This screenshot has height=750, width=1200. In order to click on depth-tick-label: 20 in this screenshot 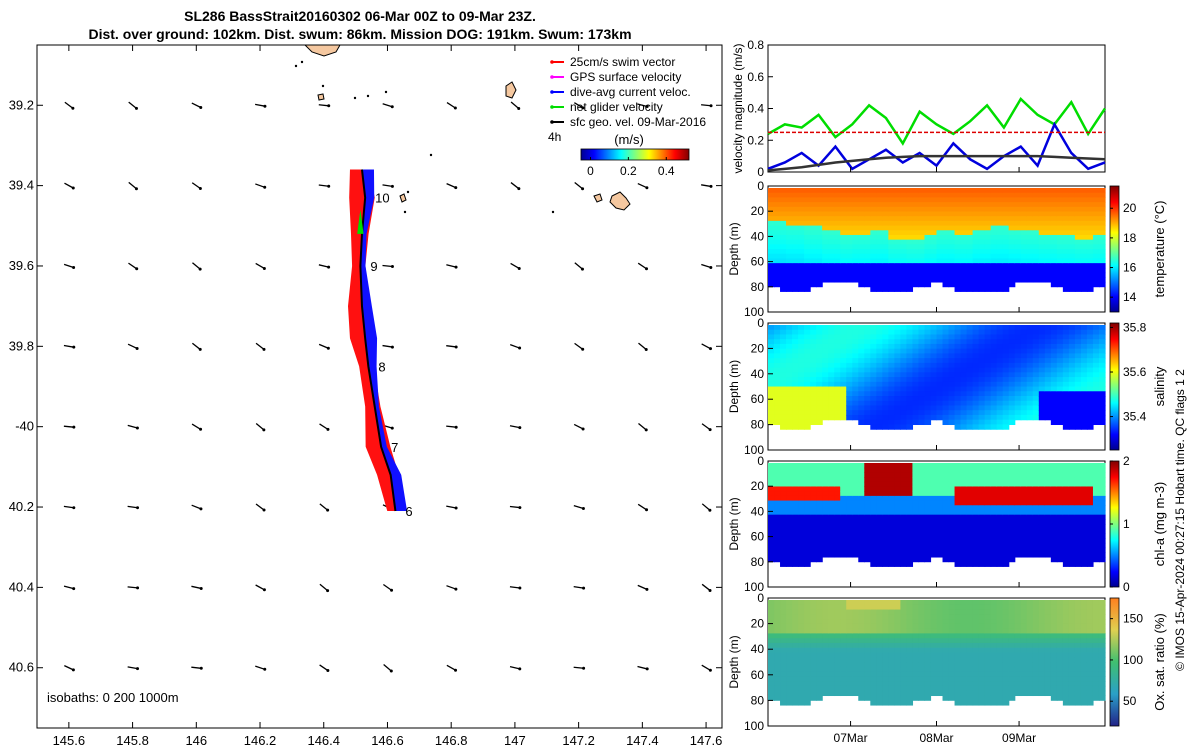, I will do `click(758, 211)`.